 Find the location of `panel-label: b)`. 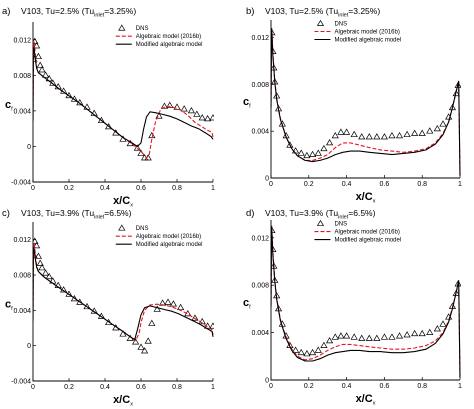

panel-label: b) is located at coordinates (250, 11).